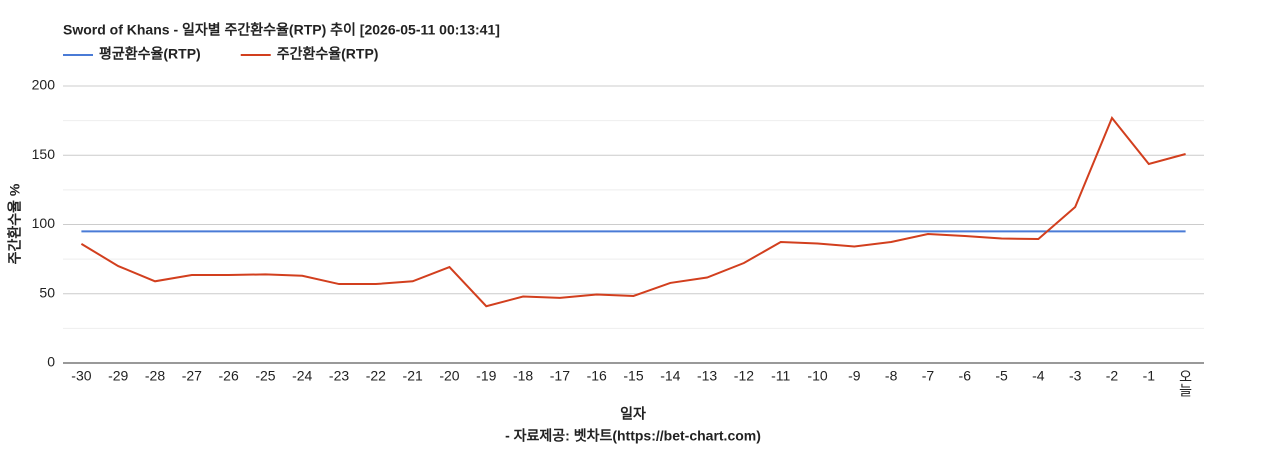 This screenshot has height=450, width=1268. What do you see at coordinates (44, 154) in the screenshot?
I see `y-tick-label: 150` at bounding box center [44, 154].